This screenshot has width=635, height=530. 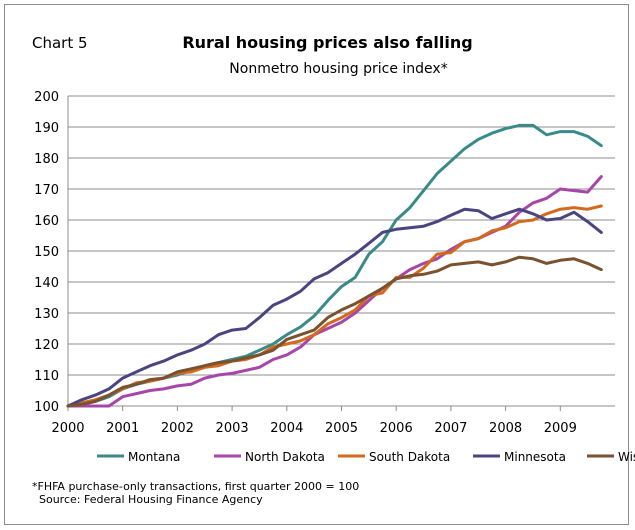 I want to click on x-tick-label: 2003, so click(x=232, y=428).